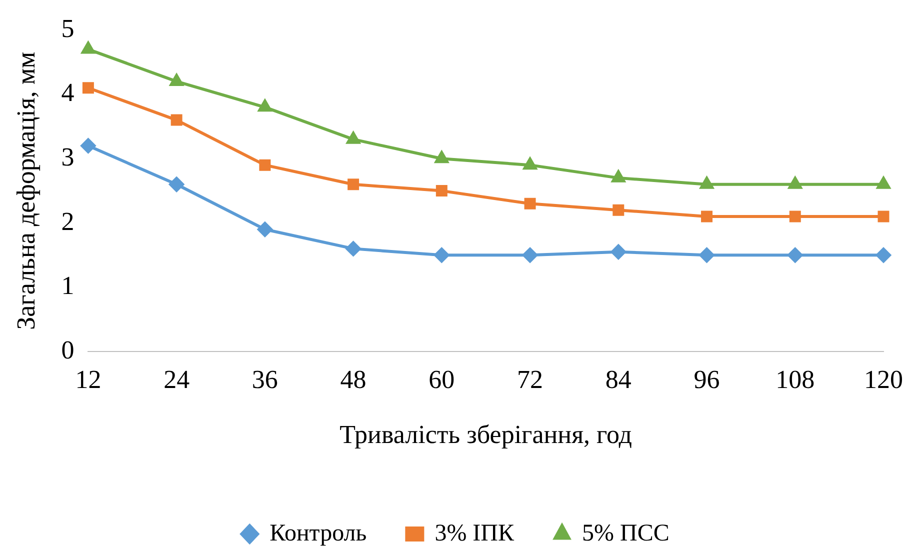 The height and width of the screenshot is (560, 917). Describe the element at coordinates (486, 435) in the screenshot. I see `x-axis-title: Тривалість зберігання, год` at that location.